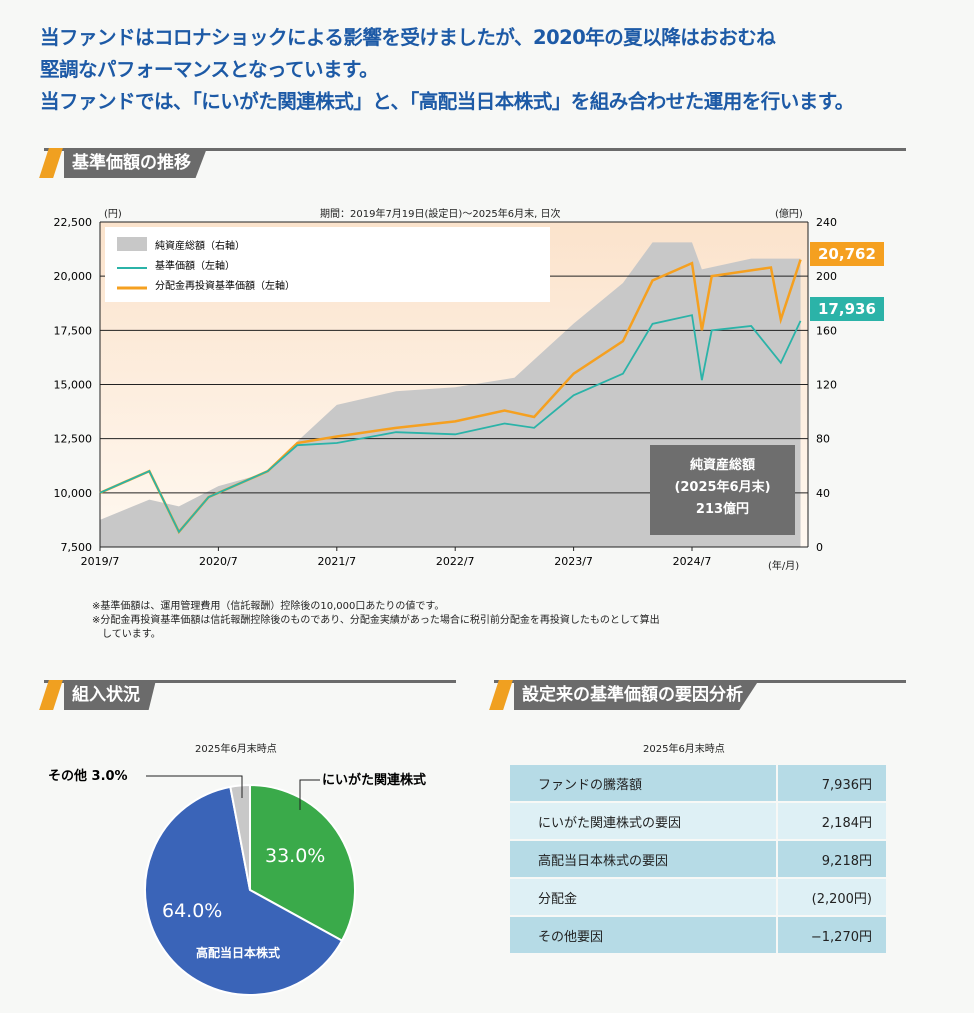 The width and height of the screenshot is (974, 1013). Describe the element at coordinates (73, 330) in the screenshot. I see `y-left-tick-label: 17,500` at that location.